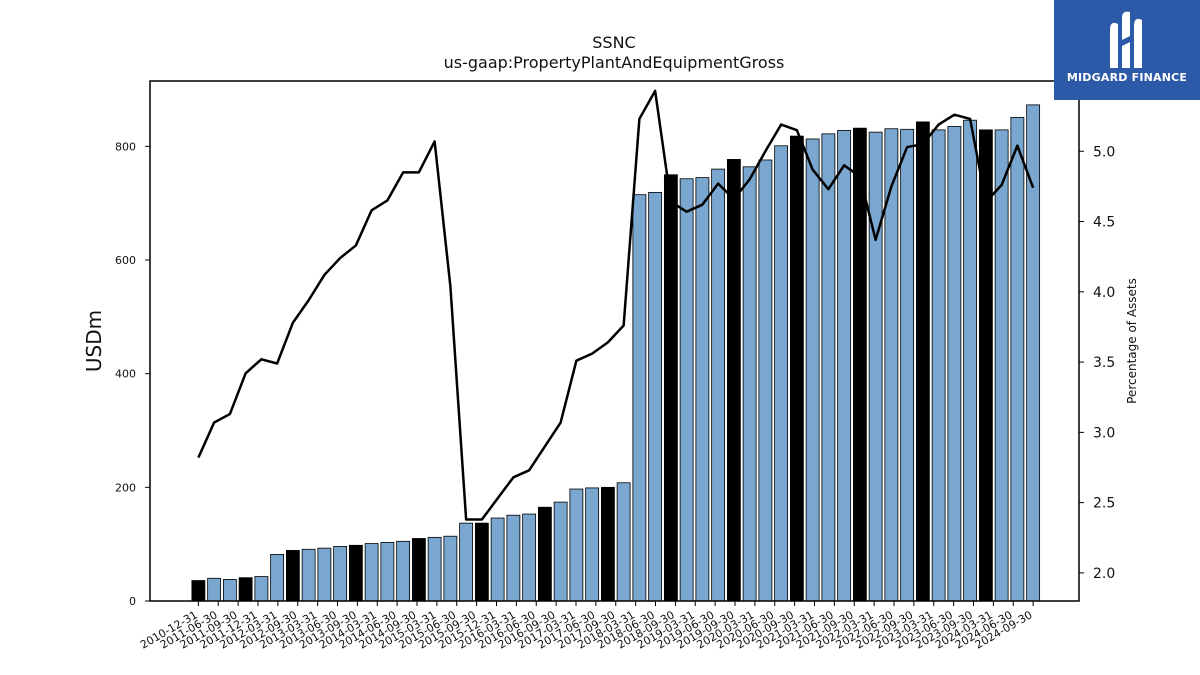 This screenshot has width=1200, height=675. What do you see at coordinates (1132, 341) in the screenshot?
I see `y2-axis-label: Percentage of Assets` at bounding box center [1132, 341].